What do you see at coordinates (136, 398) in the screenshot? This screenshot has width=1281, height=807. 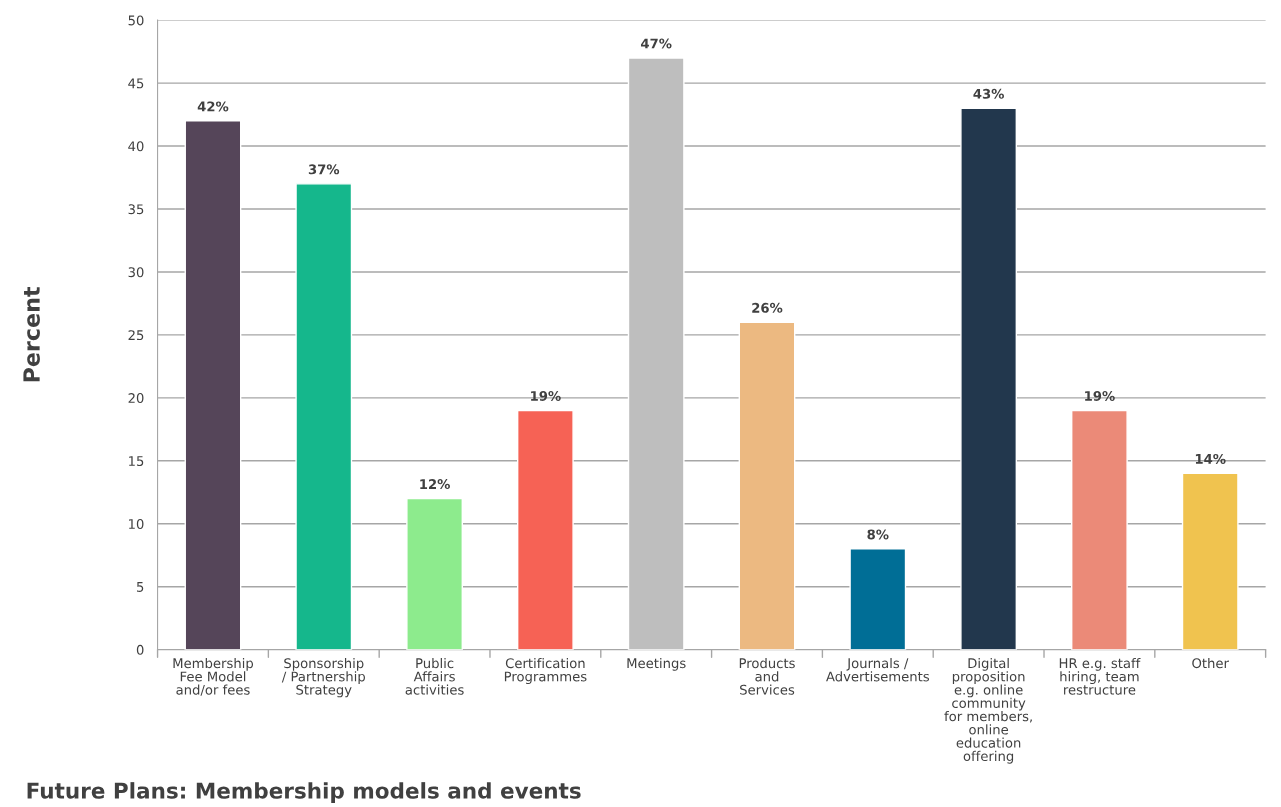 I see `y-tick-label: 20` at bounding box center [136, 398].